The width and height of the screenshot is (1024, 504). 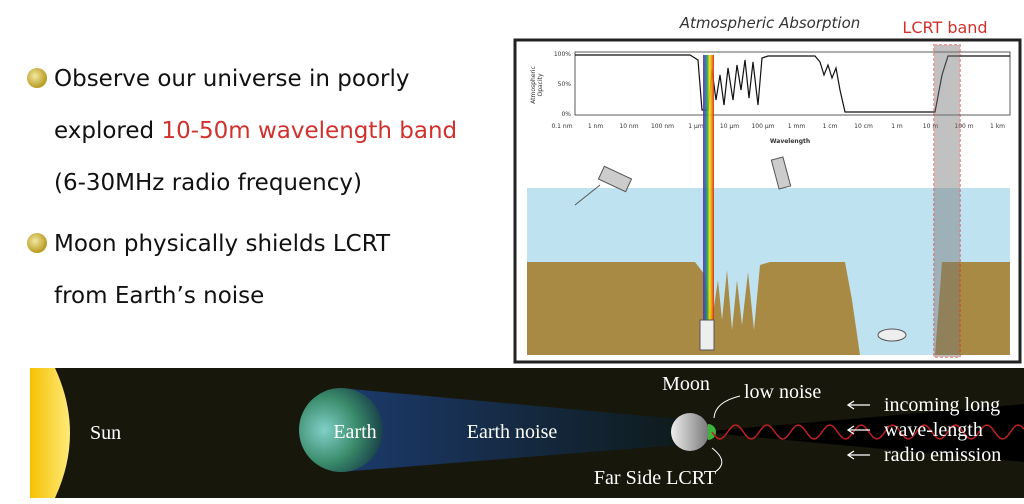 What do you see at coordinates (897, 126) in the screenshot?
I see `x-tick-label: 1 m` at bounding box center [897, 126].